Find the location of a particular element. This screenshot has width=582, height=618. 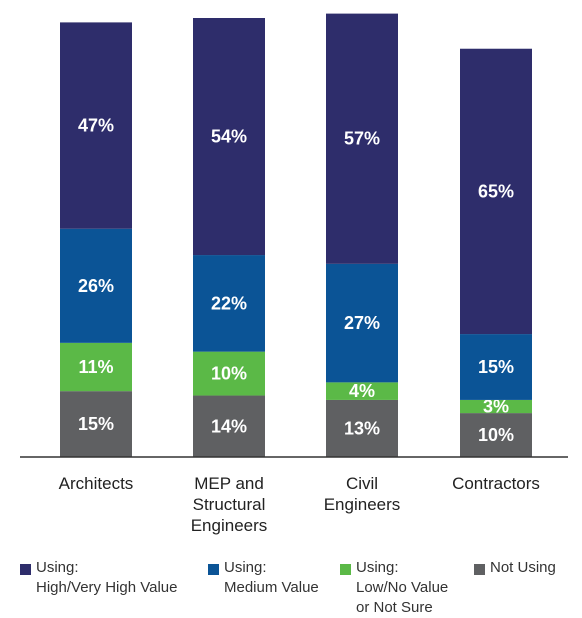

bar-value-label-1-2: 22% is located at coordinates (229, 303).